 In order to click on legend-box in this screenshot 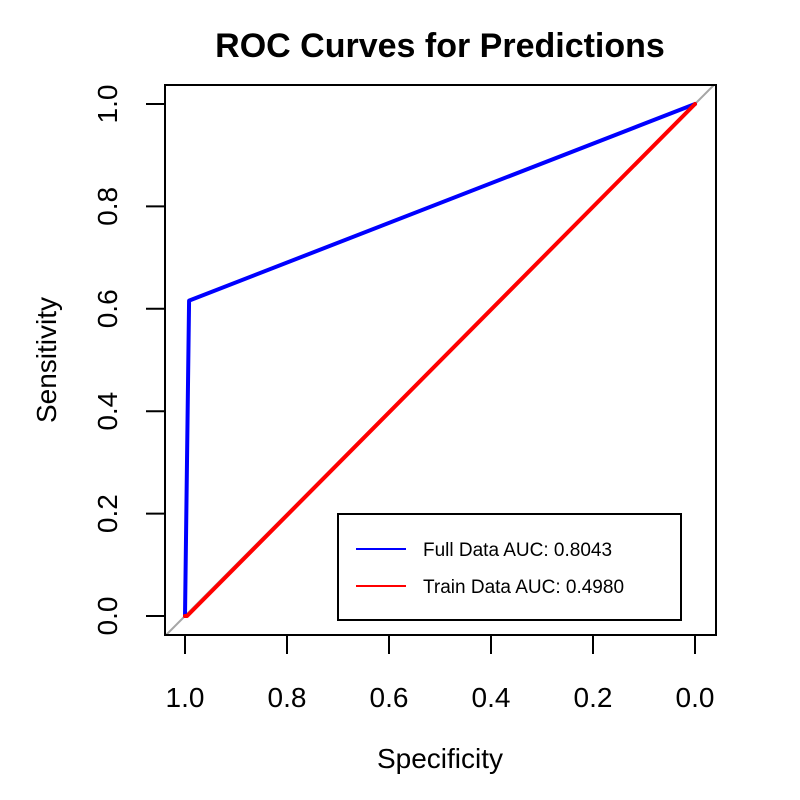, I will do `click(509, 567)`.